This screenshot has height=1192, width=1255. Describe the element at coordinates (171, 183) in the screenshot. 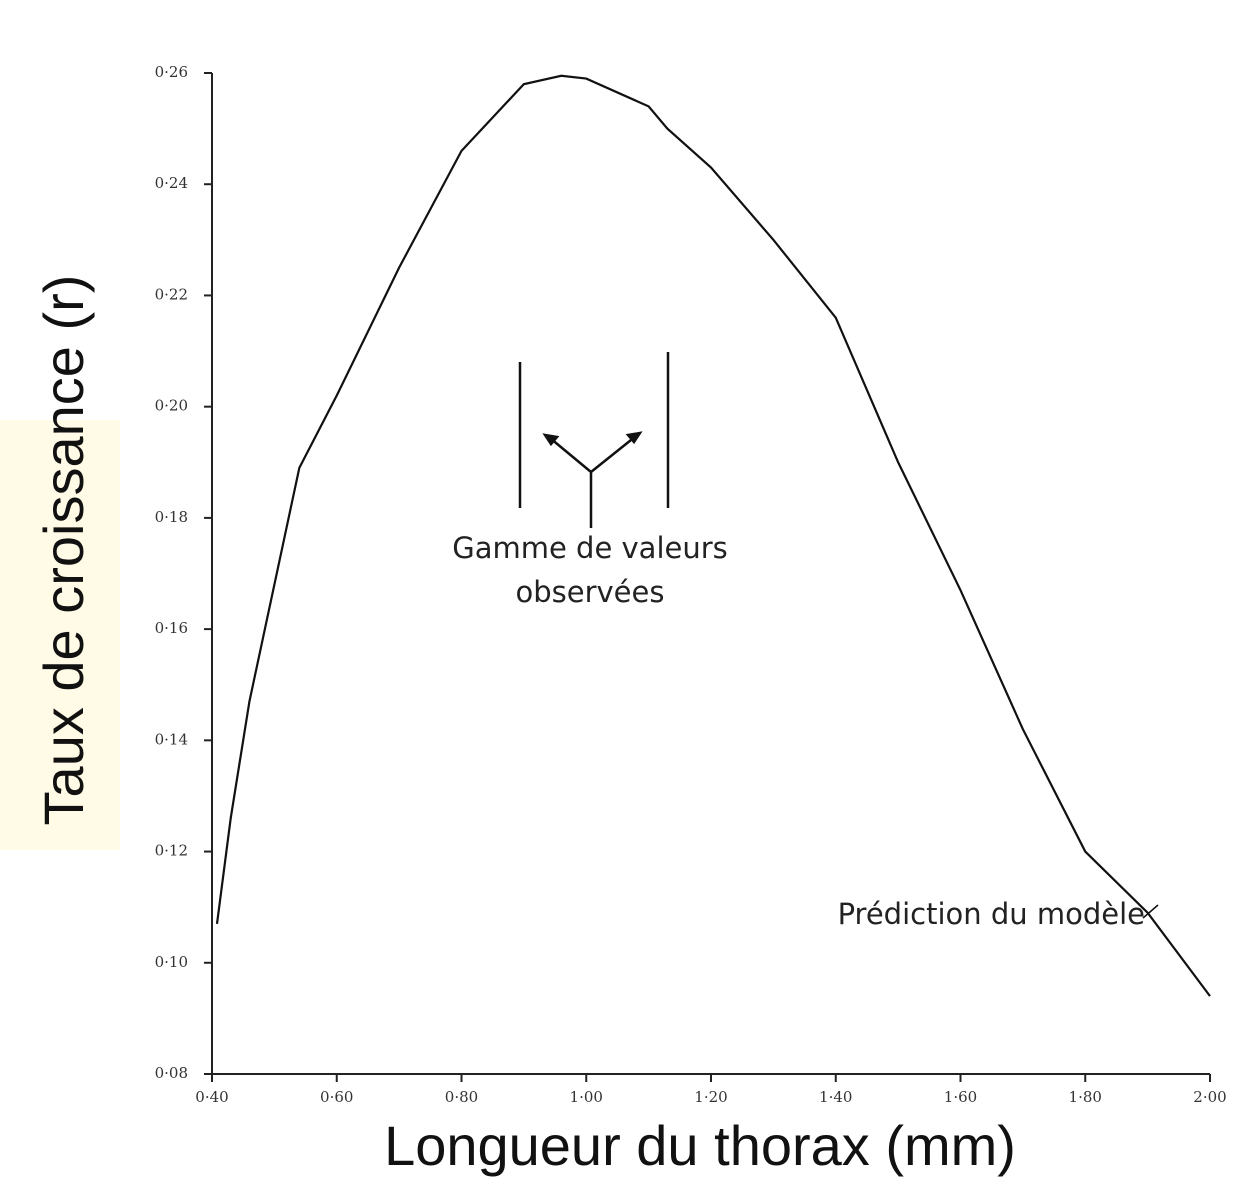

I see `y-tick-label: 0·24` at that location.